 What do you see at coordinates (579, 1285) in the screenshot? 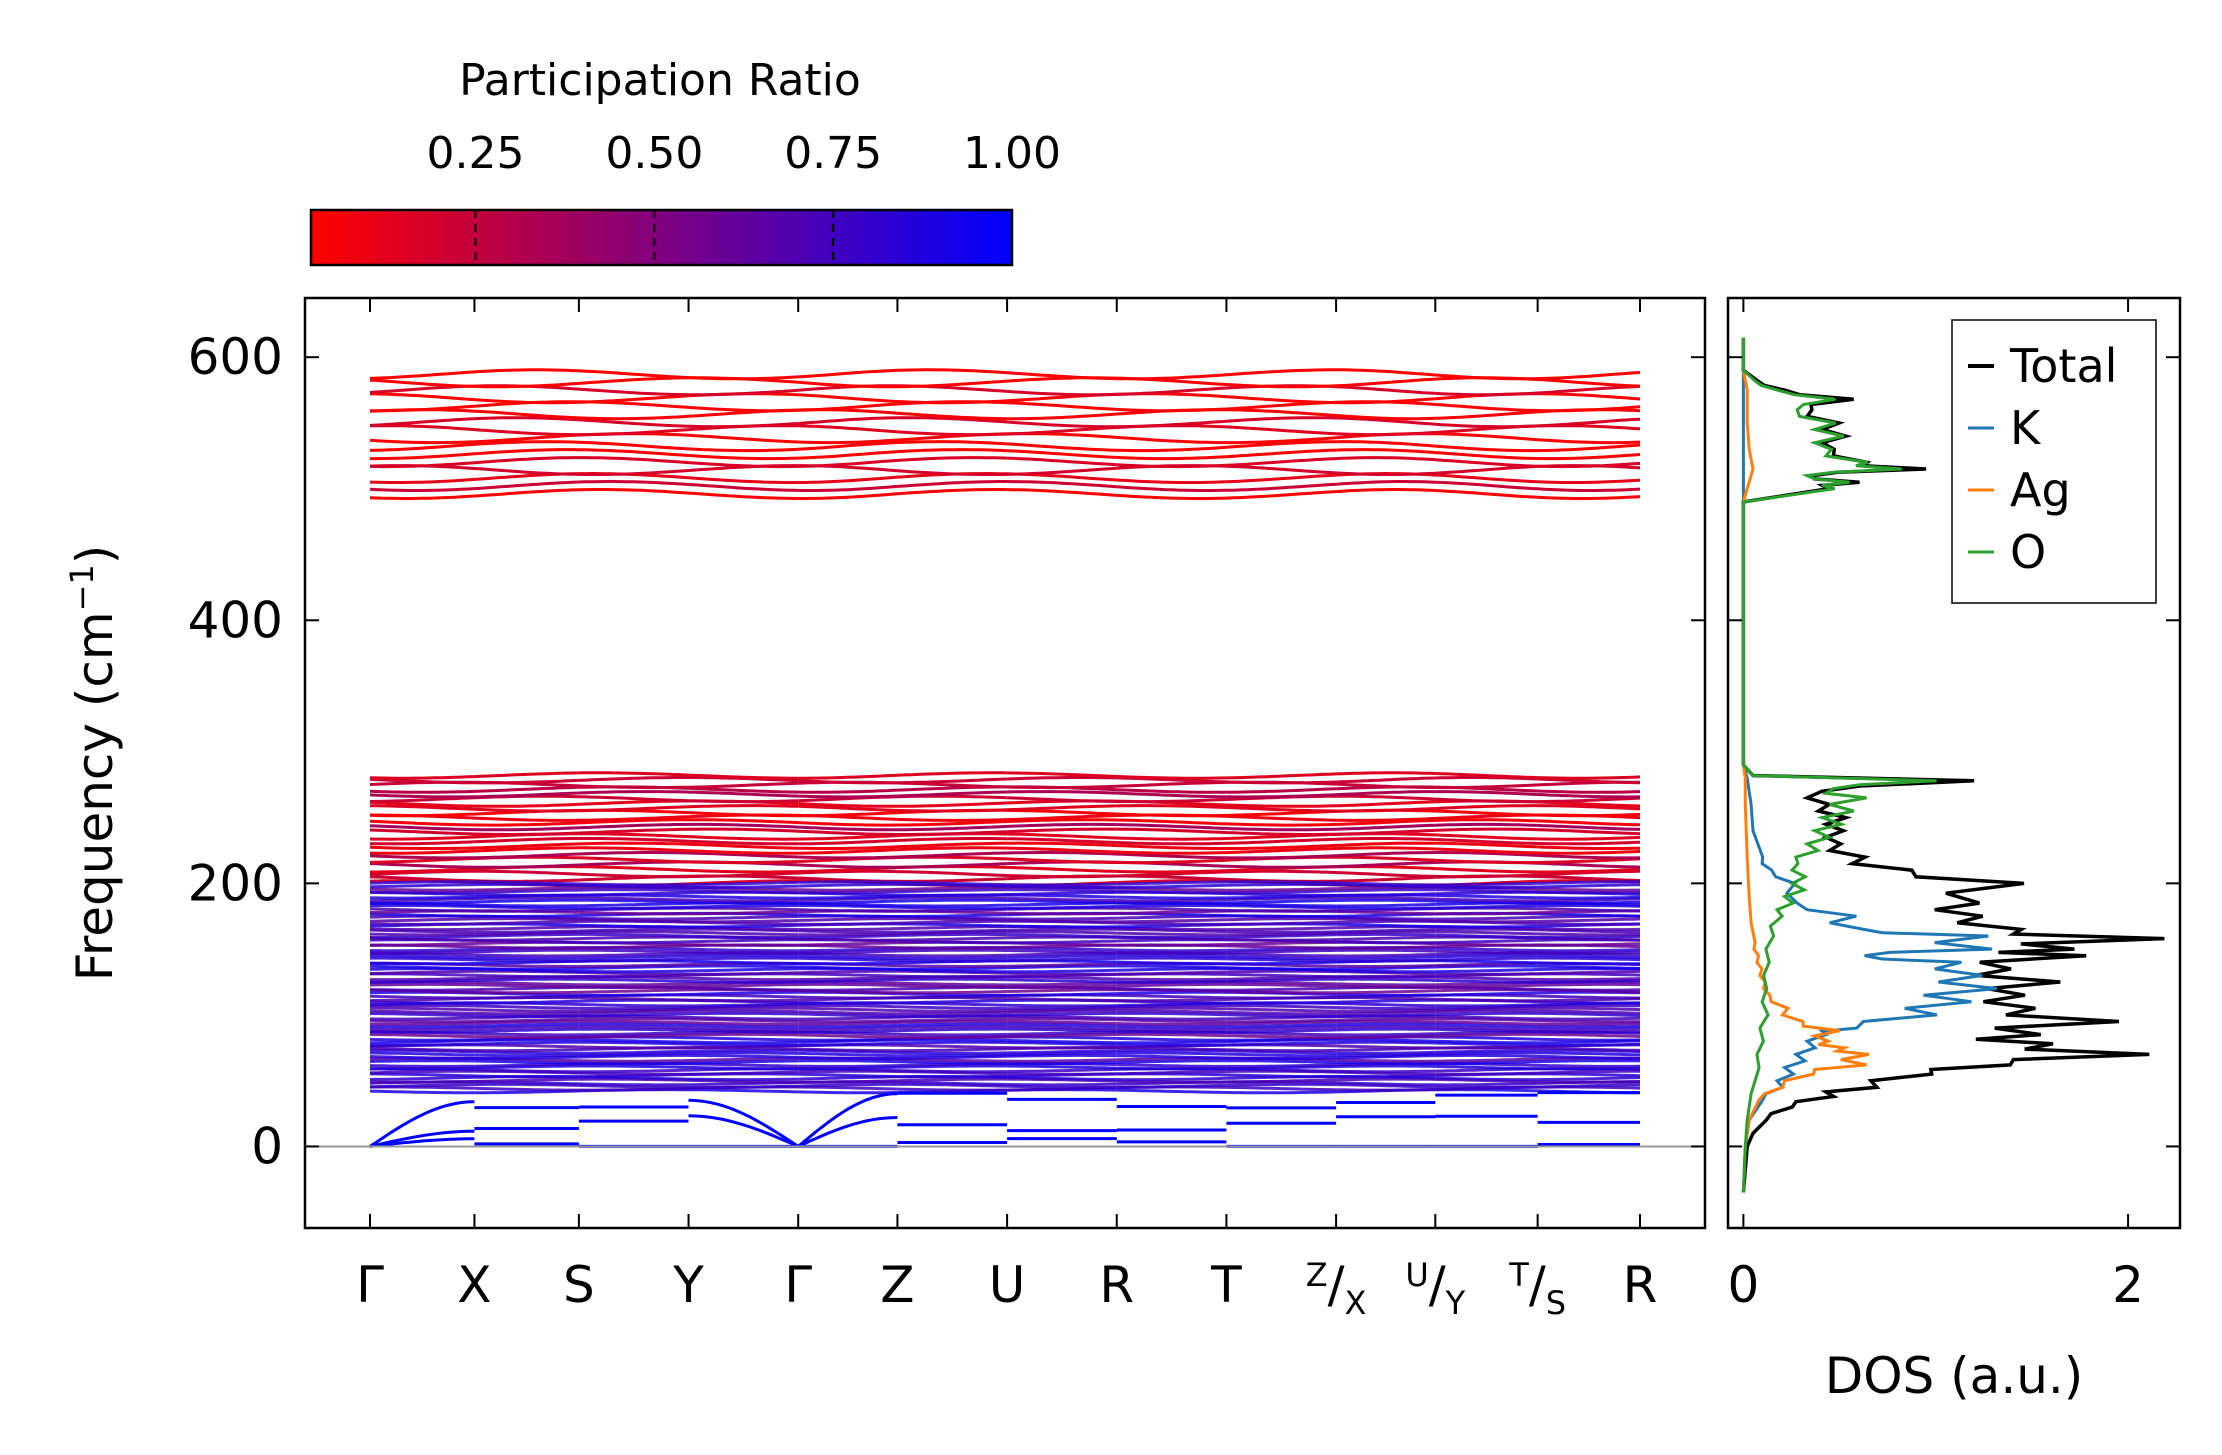
I see `x-tick-label: S` at bounding box center [579, 1285].